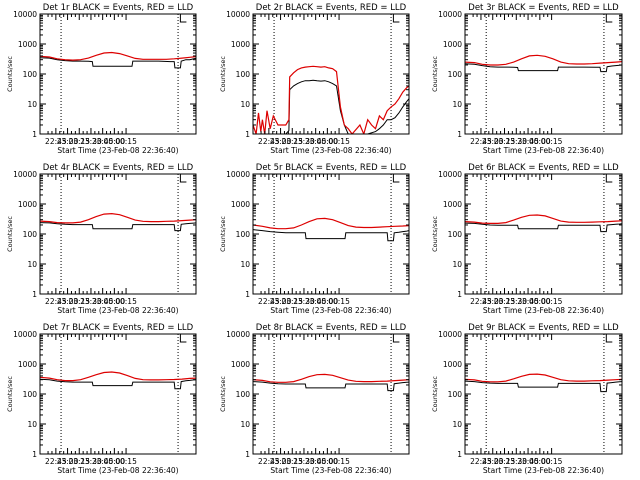  Describe the element at coordinates (118, 168) in the screenshot. I see `chart-title: Det 4r BLACK = Events, RED = LLD` at that location.